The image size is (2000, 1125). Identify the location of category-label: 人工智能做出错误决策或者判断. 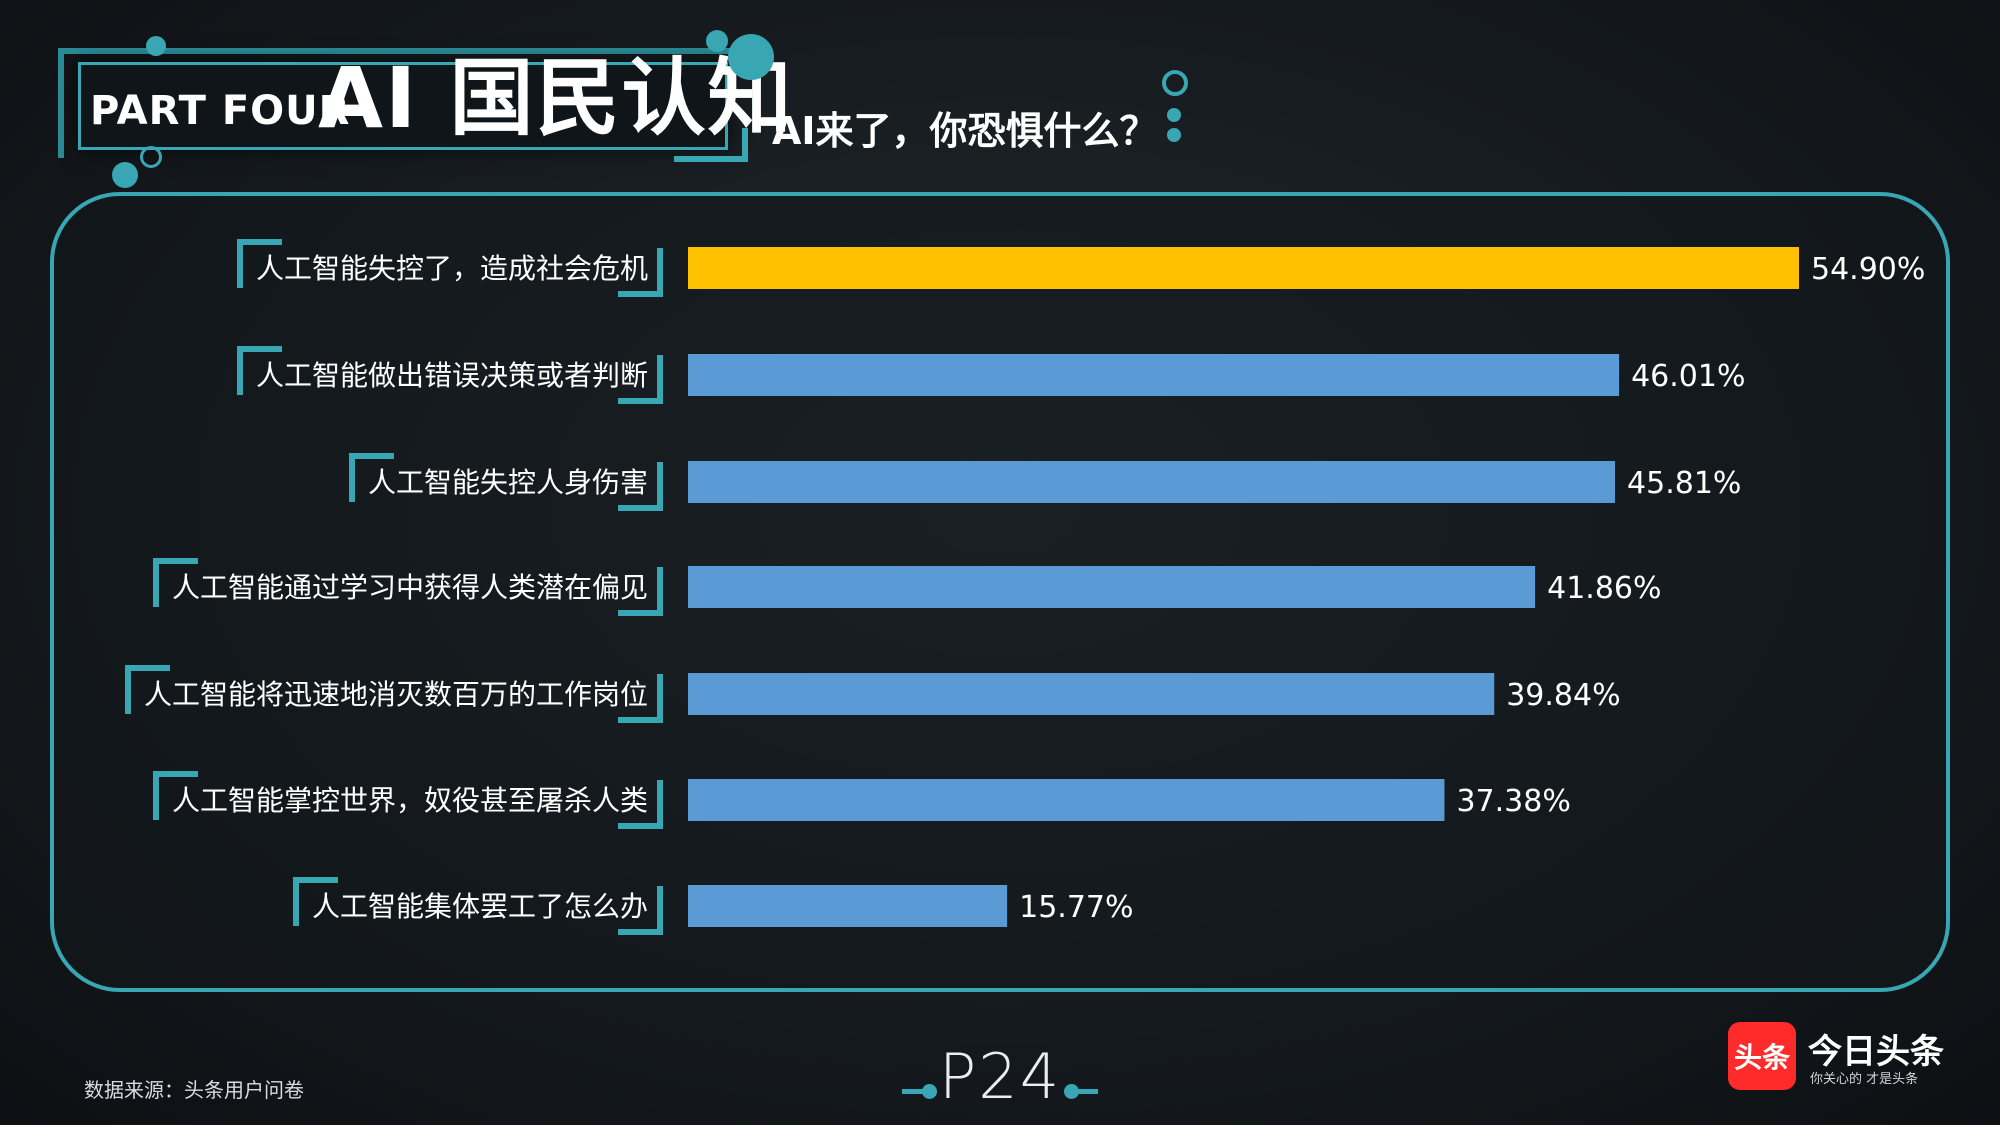
(452, 375).